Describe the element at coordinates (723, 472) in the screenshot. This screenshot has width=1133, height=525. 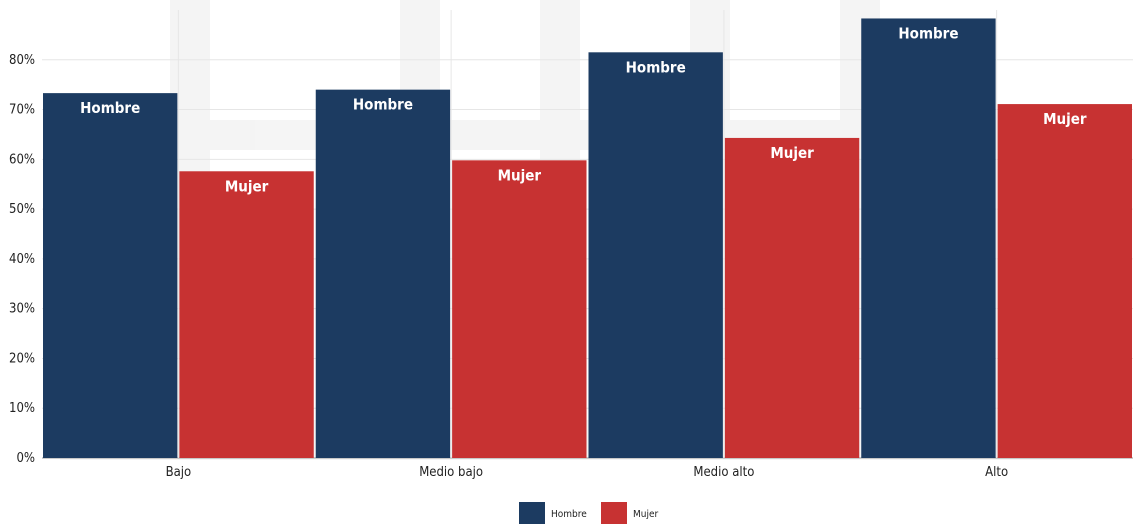
I see `x-tick-label: Medio alto` at that location.